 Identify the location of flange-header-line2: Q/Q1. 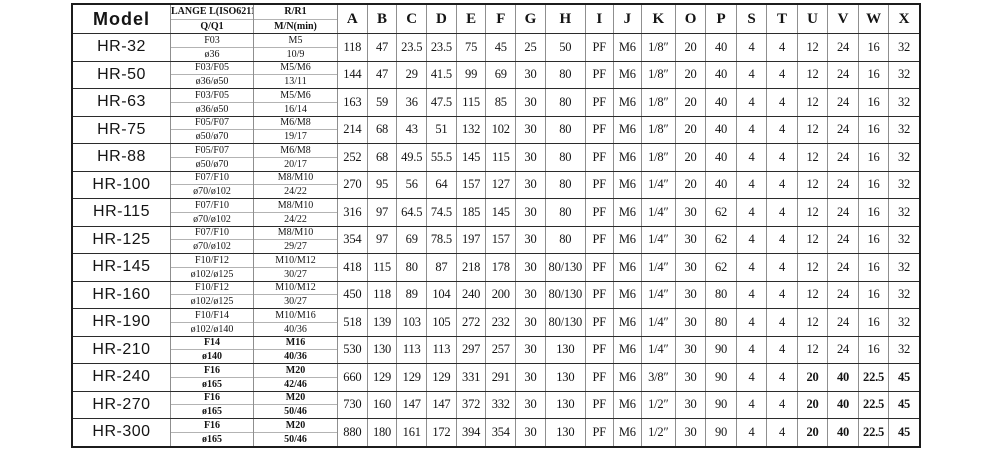
(212, 26).